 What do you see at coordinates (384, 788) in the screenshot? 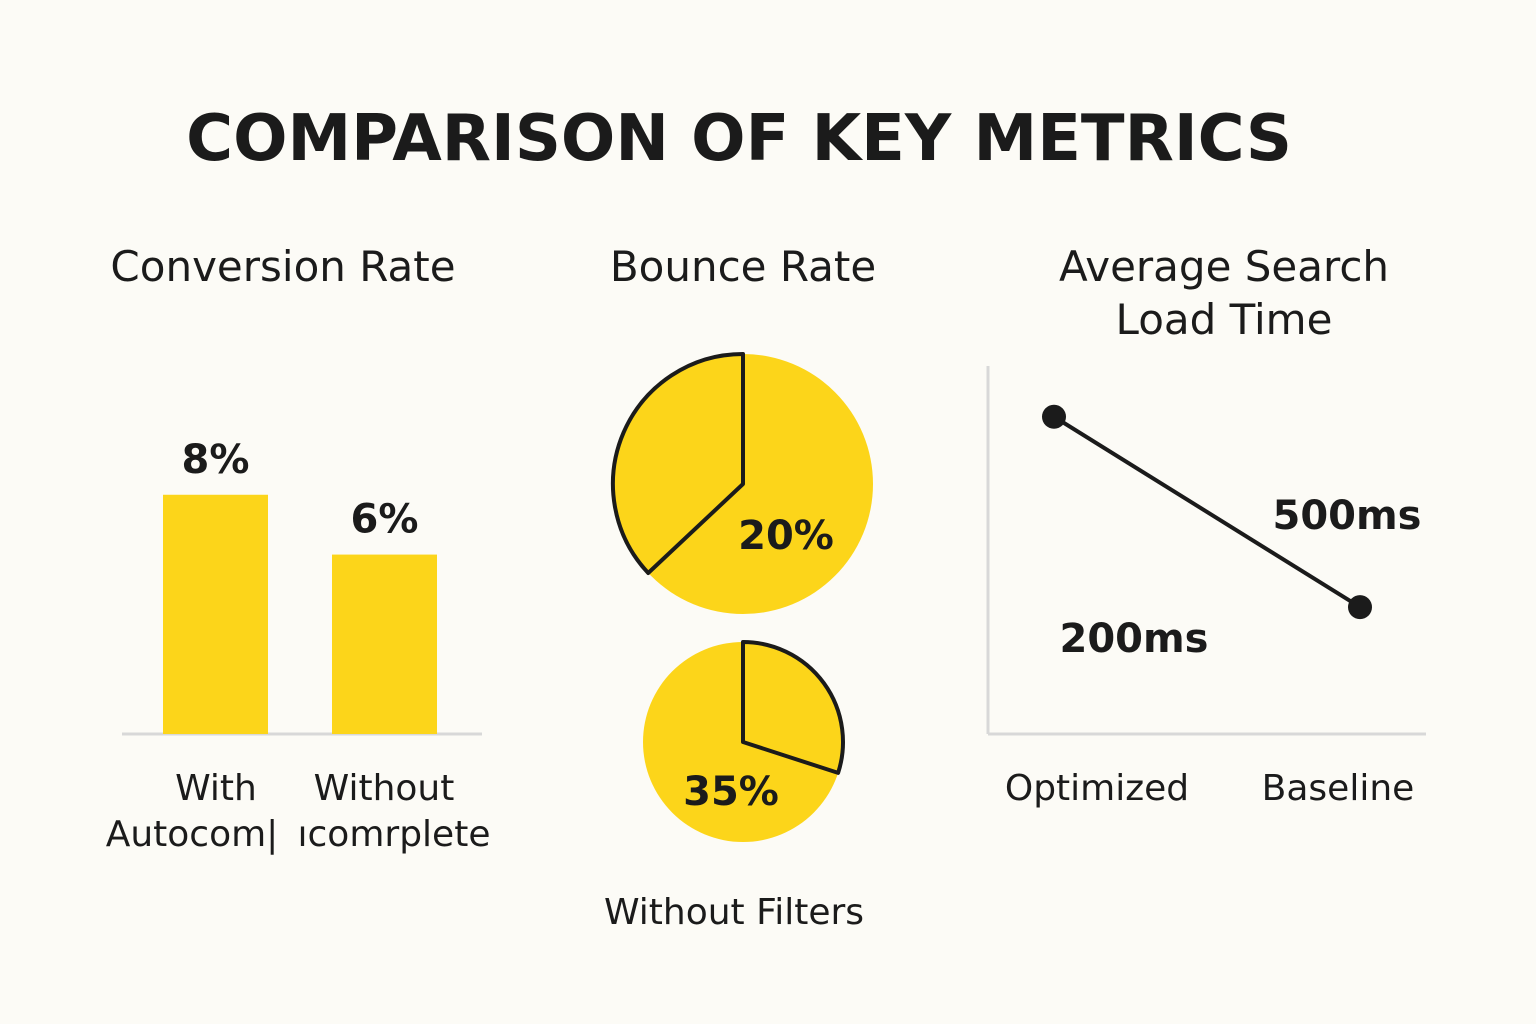
I see `category-label-without: Without` at bounding box center [384, 788].